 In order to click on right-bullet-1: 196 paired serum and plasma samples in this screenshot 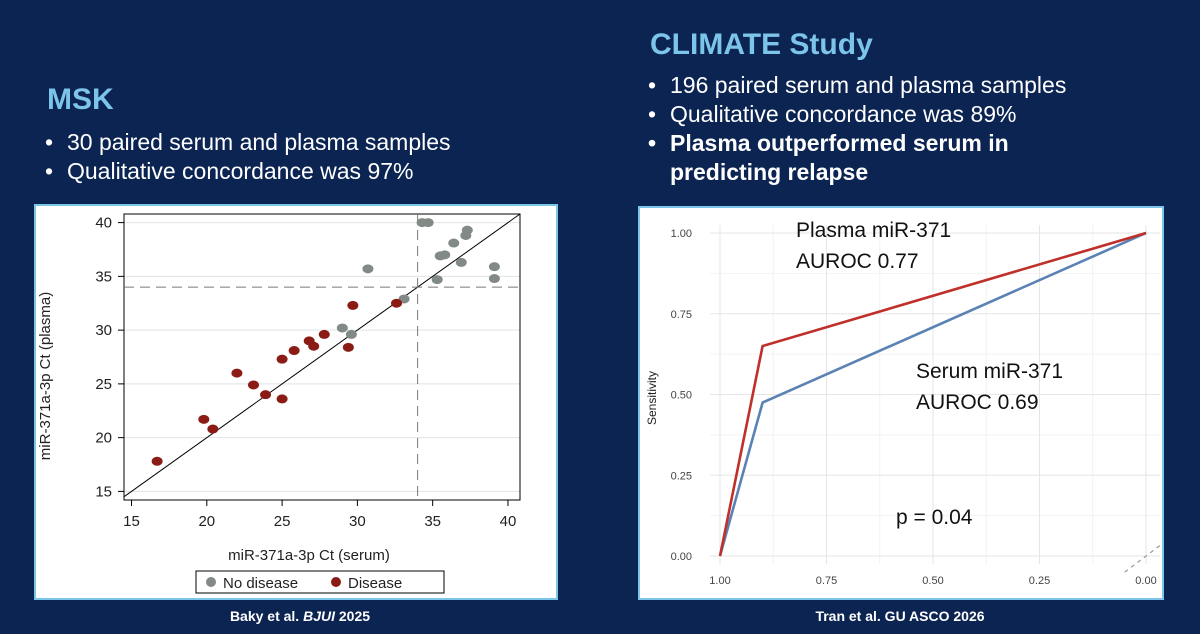, I will do `click(857, 85)`.